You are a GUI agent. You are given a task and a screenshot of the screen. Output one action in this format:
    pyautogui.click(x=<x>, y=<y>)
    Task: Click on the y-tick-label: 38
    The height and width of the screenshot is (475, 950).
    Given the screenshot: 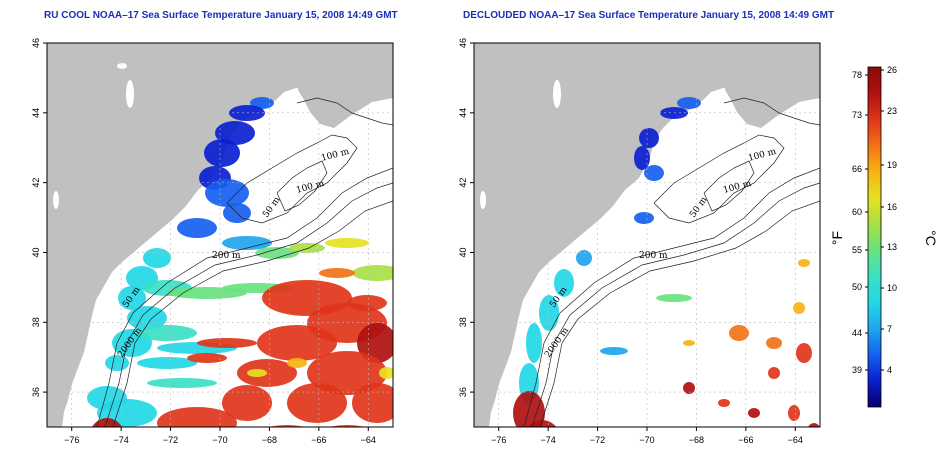 What is the action you would take?
    pyautogui.click(x=36, y=322)
    